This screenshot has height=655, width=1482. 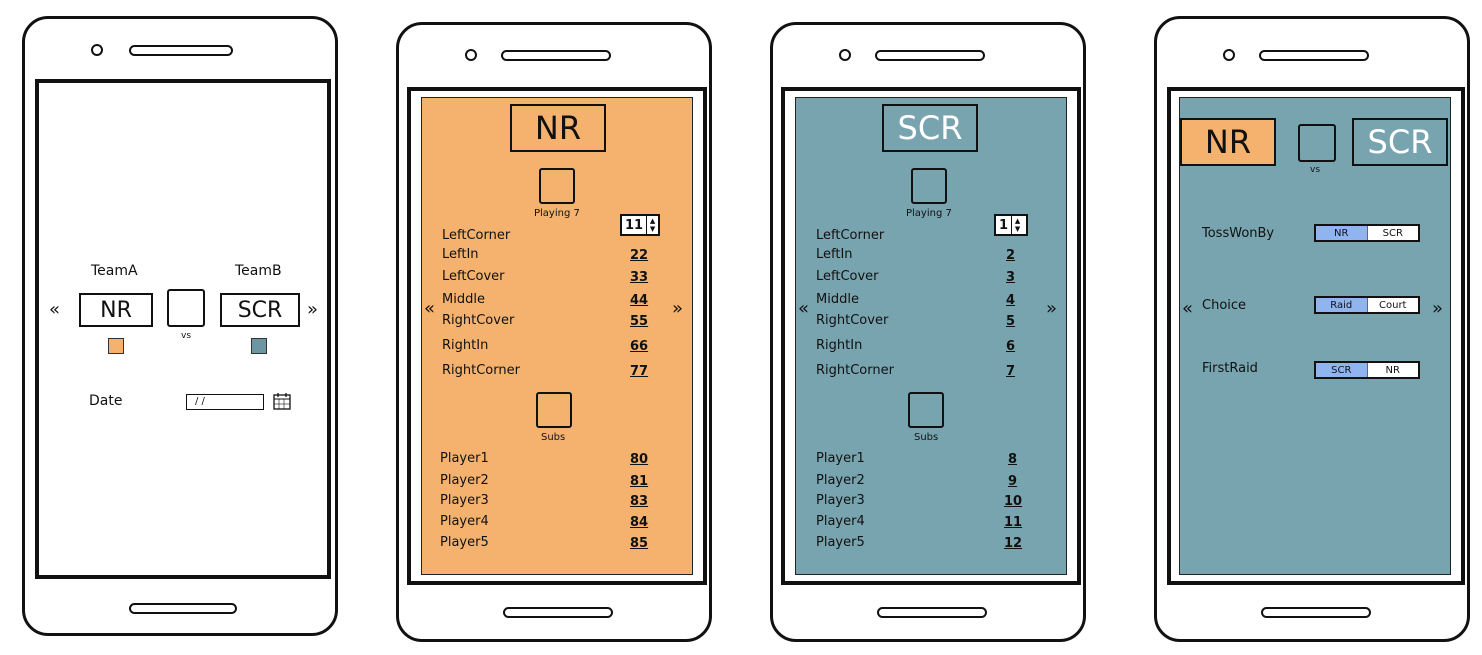 I want to click on position-number: 77, so click(x=639, y=371).